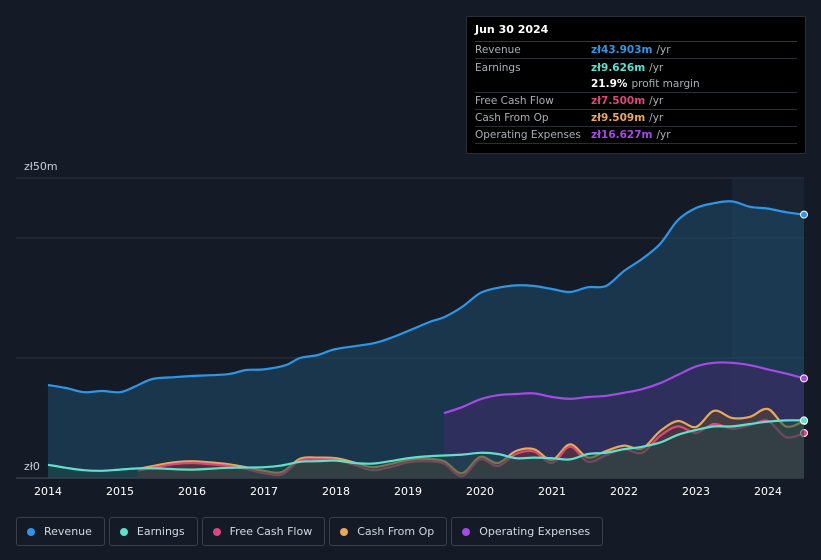 This screenshot has height=560, width=821. I want to click on y-axis-max-label: zł50m, so click(41, 166).